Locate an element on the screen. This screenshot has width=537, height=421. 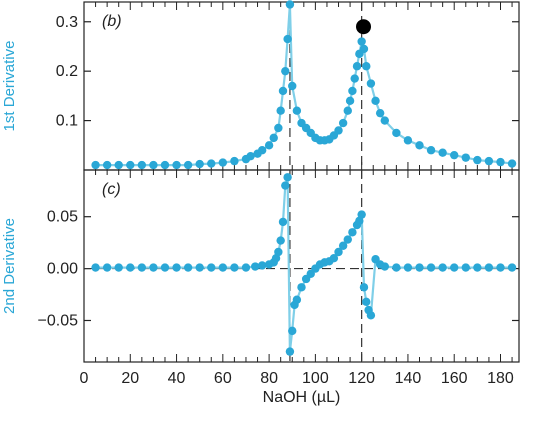
y-tick-label-b: 0.2 is located at coordinates (67, 71).